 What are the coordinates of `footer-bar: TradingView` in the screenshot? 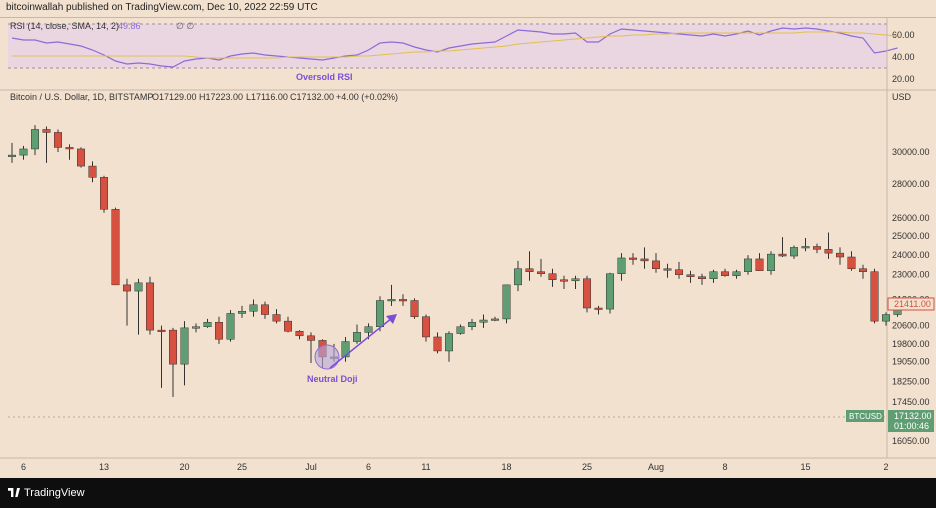 It's located at (468, 493).